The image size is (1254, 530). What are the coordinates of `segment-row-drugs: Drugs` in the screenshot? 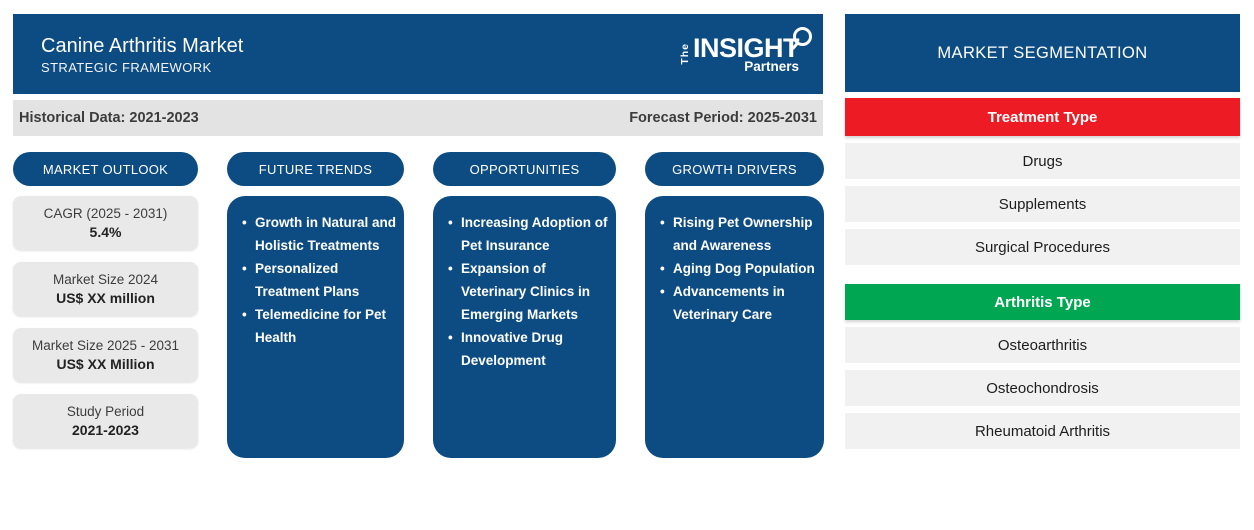 It's located at (1042, 161).